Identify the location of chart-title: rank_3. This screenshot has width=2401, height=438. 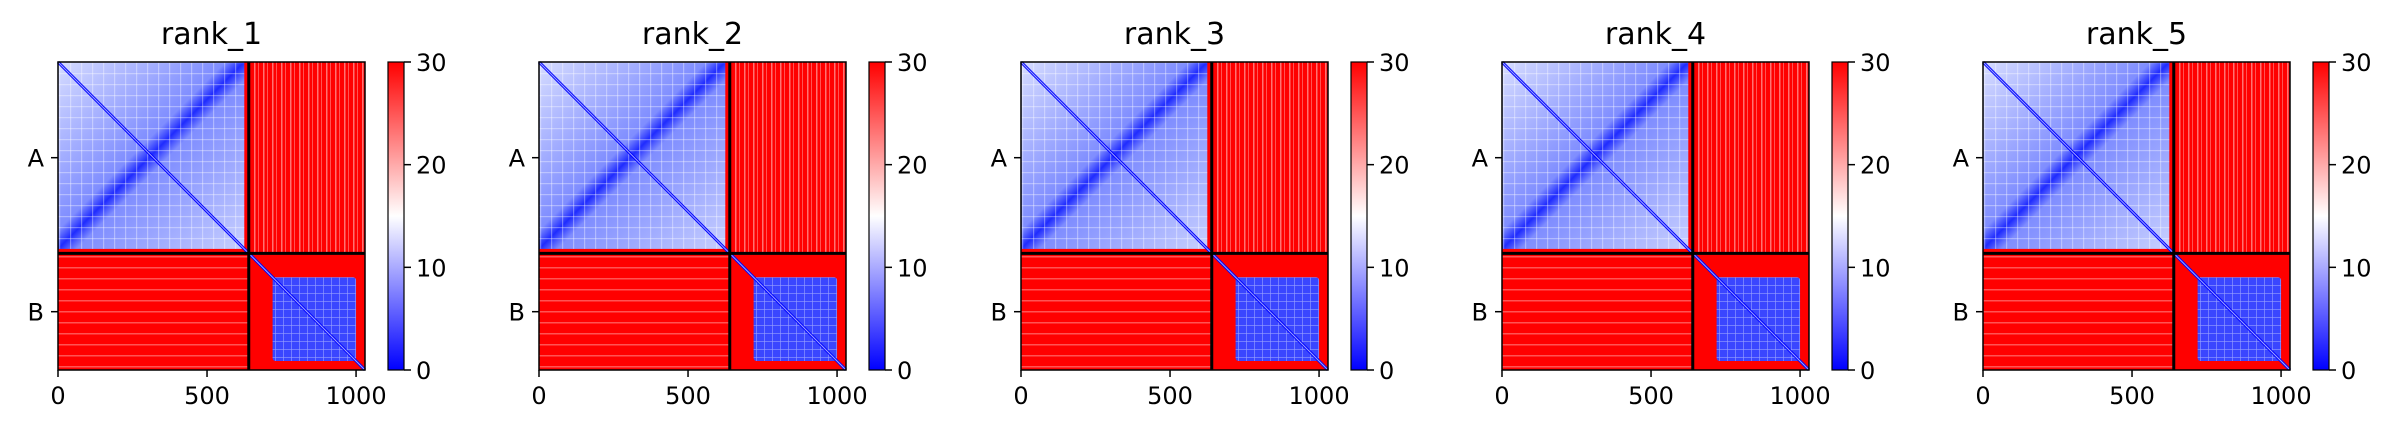
(1174, 34).